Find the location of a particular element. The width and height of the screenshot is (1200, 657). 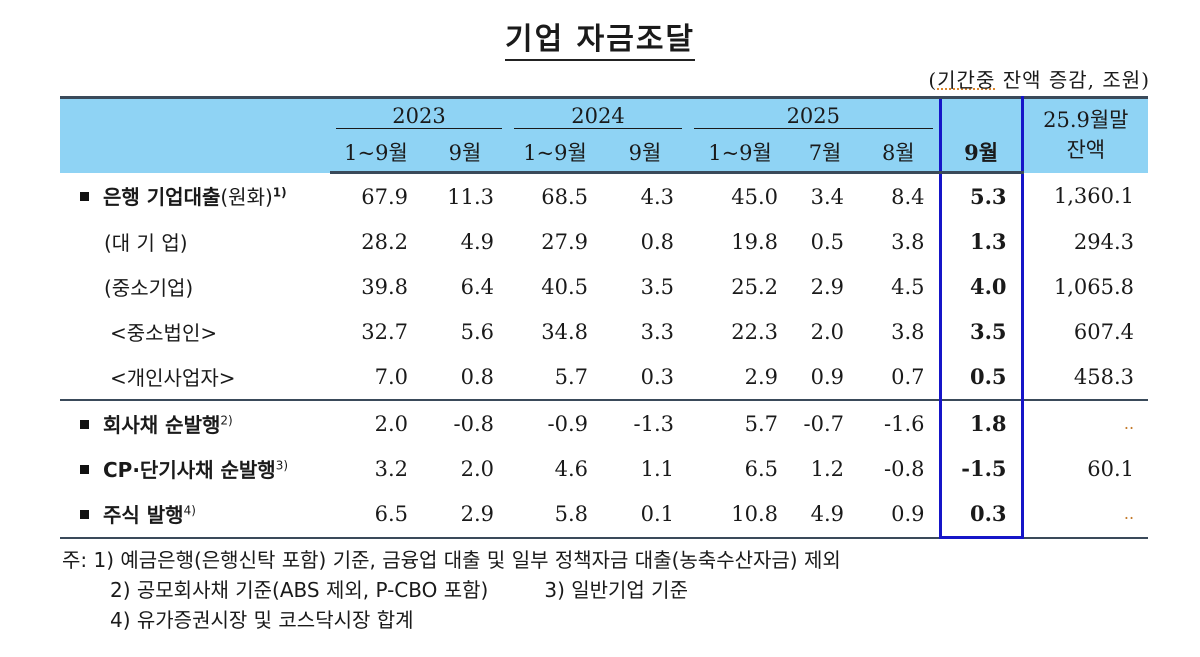

row-label: <개인사업자> is located at coordinates (173, 378).